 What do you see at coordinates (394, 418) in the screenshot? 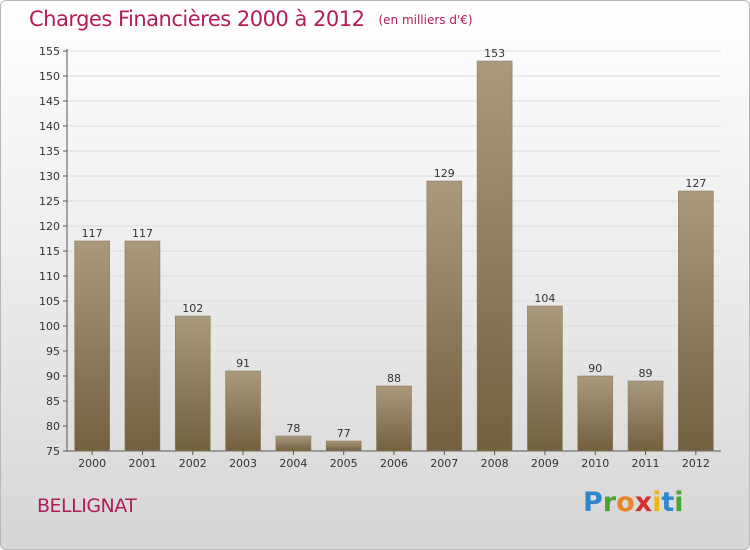
I see `bar-2006` at bounding box center [394, 418].